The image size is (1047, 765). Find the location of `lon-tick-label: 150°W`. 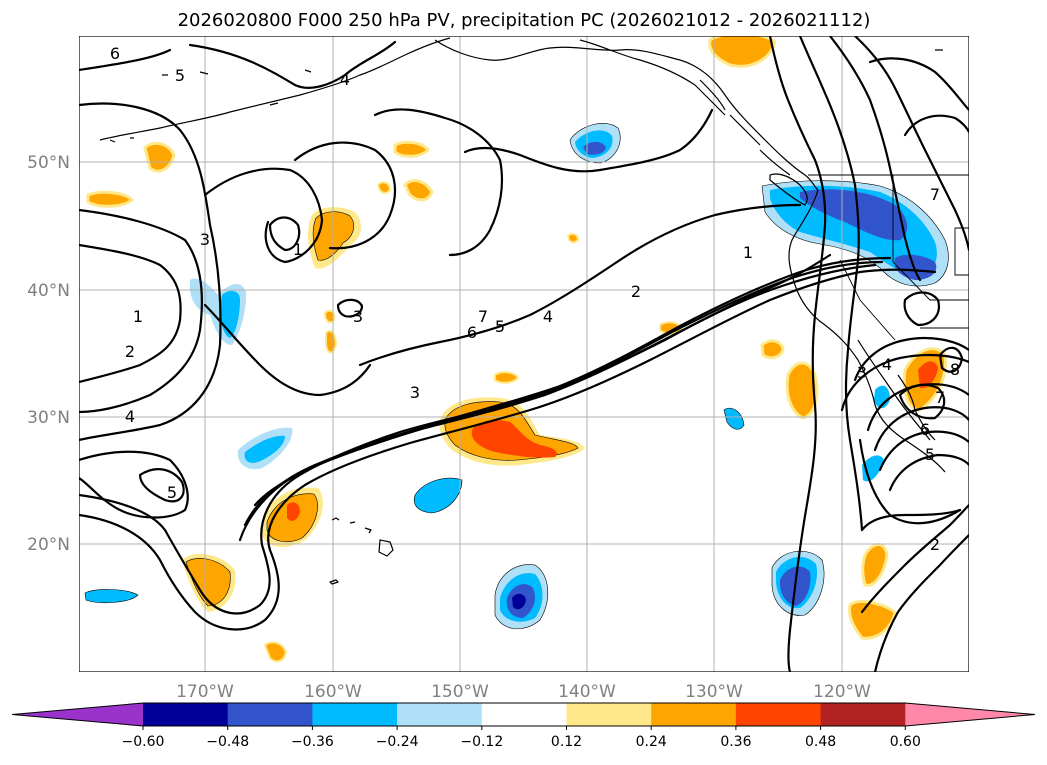

lon-tick-label: 150°W is located at coordinates (460, 692).